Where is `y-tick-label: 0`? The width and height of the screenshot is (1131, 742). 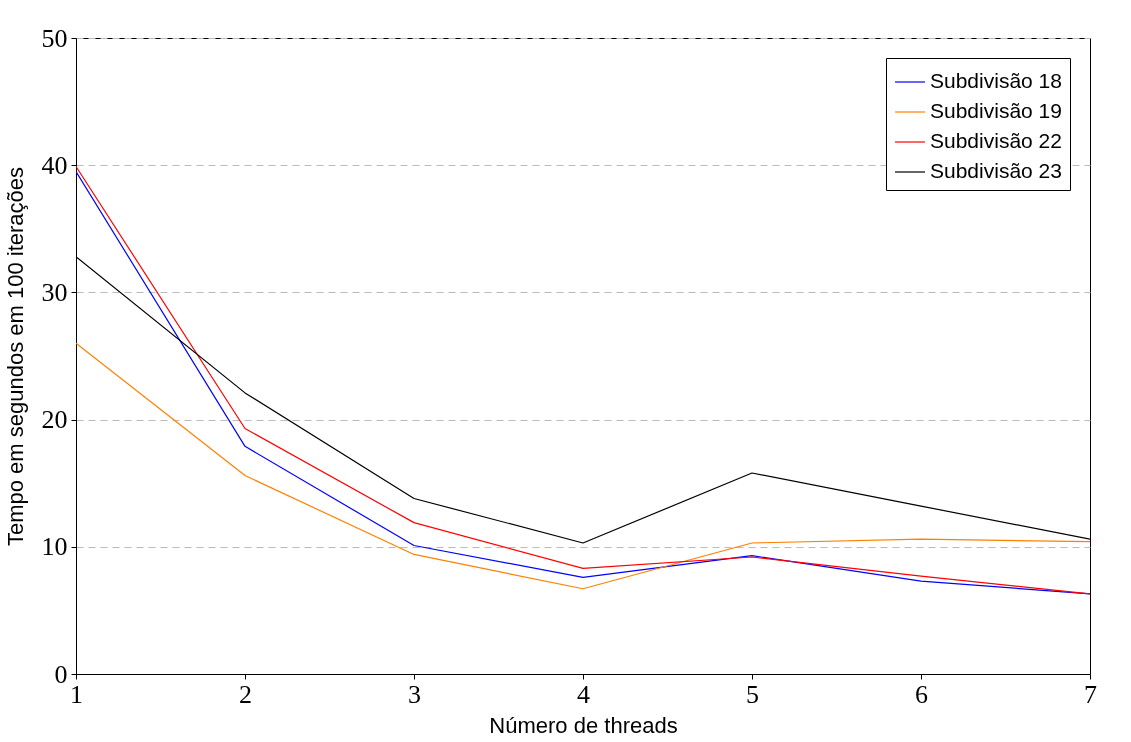 y-tick-label: 0 is located at coordinates (61, 674).